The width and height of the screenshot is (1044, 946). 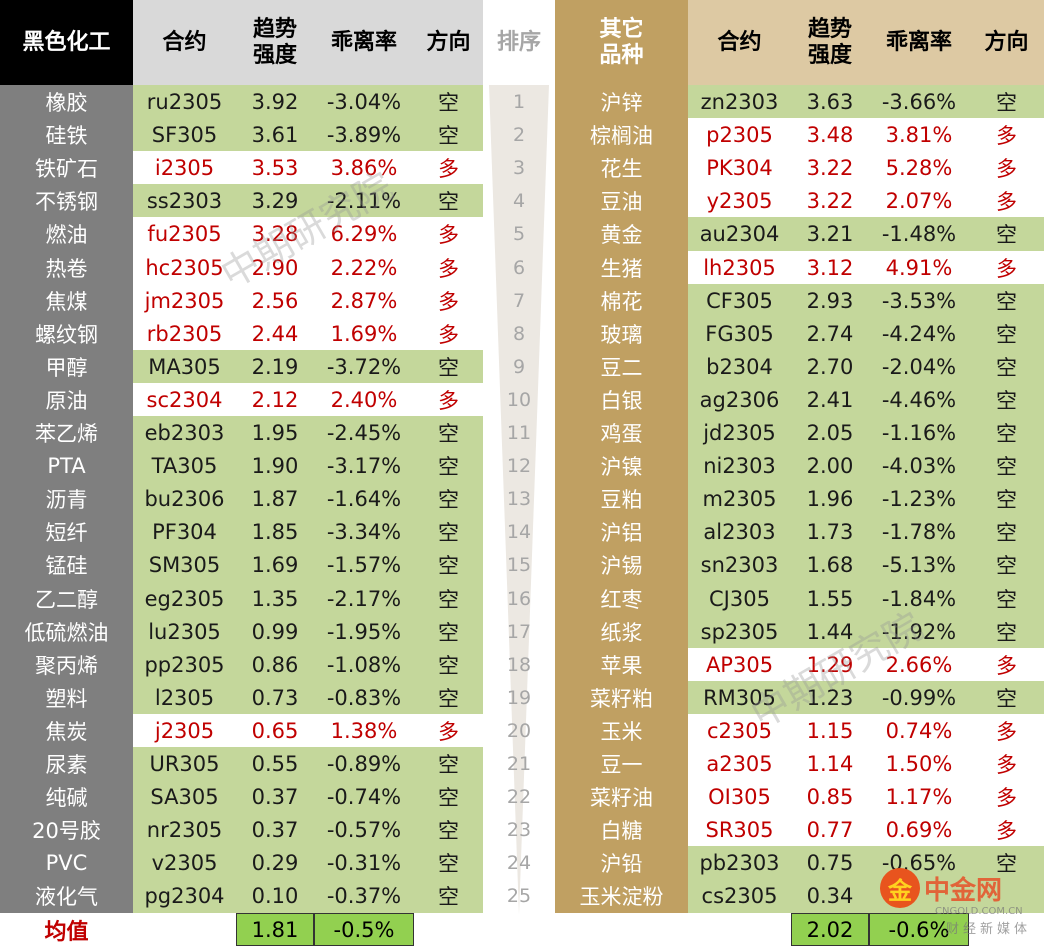 What do you see at coordinates (739, 267) in the screenshot?
I see `right_rows-contract-cell: lh2305` at bounding box center [739, 267].